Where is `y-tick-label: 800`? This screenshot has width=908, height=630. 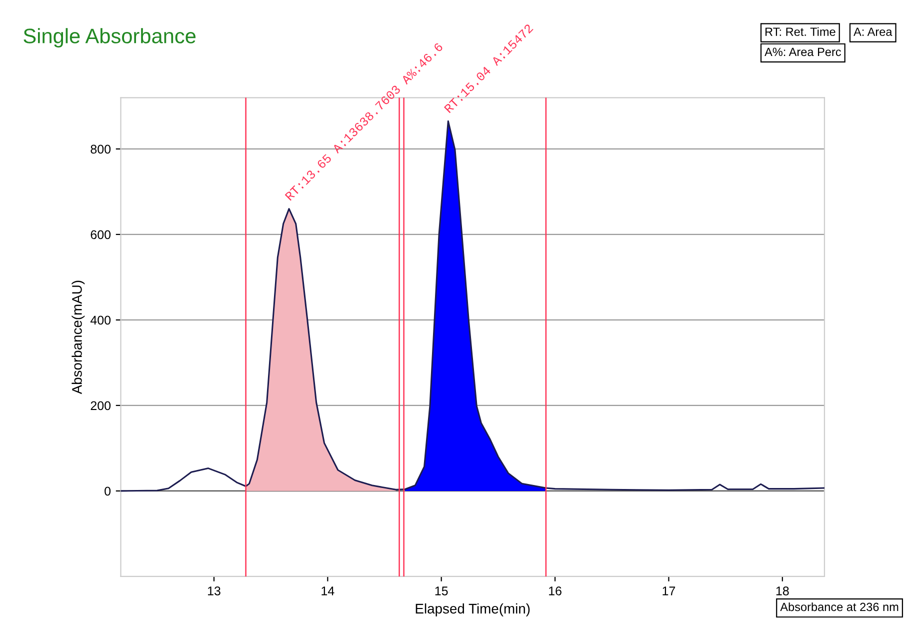 y-tick-label: 800 is located at coordinates (100, 149).